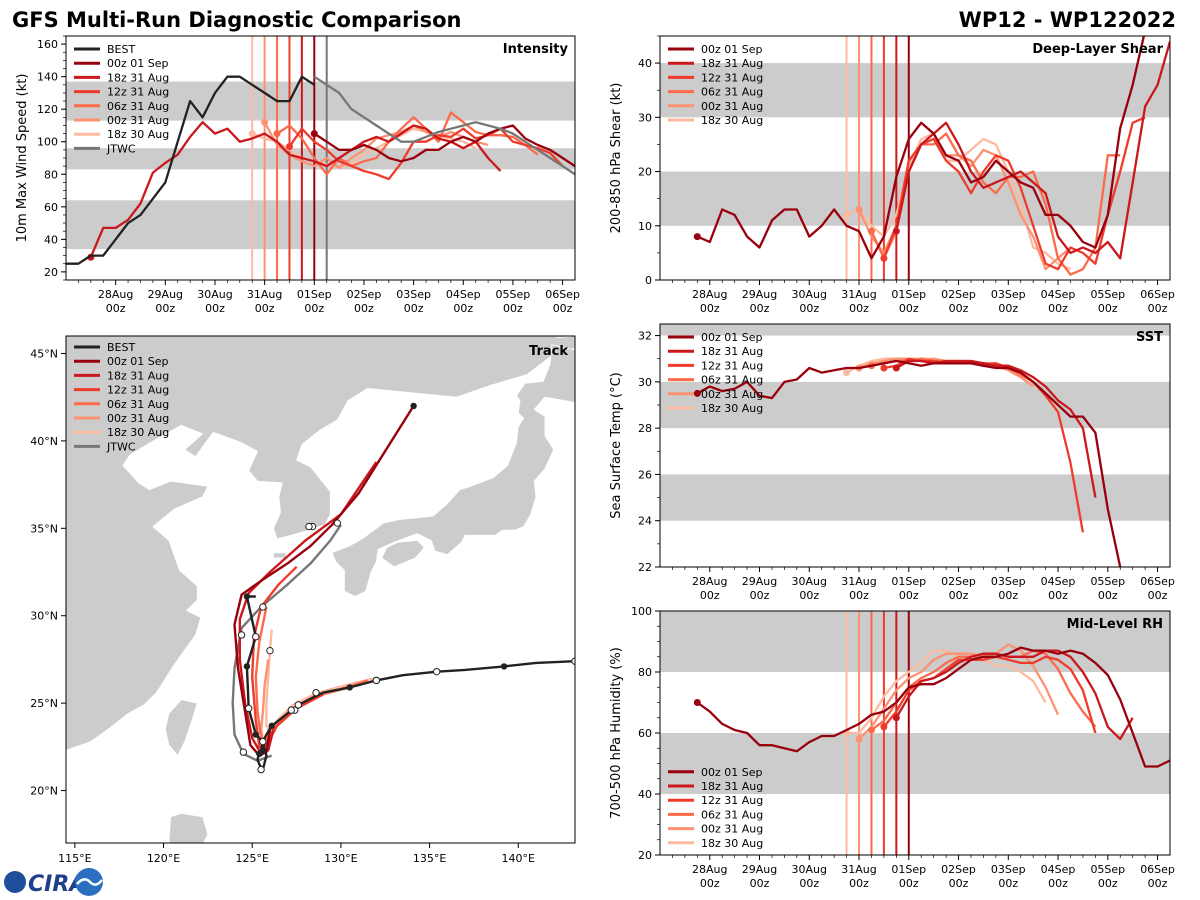  Describe the element at coordinates (453, 470) in the screenshot. I see `land-japan` at that location.